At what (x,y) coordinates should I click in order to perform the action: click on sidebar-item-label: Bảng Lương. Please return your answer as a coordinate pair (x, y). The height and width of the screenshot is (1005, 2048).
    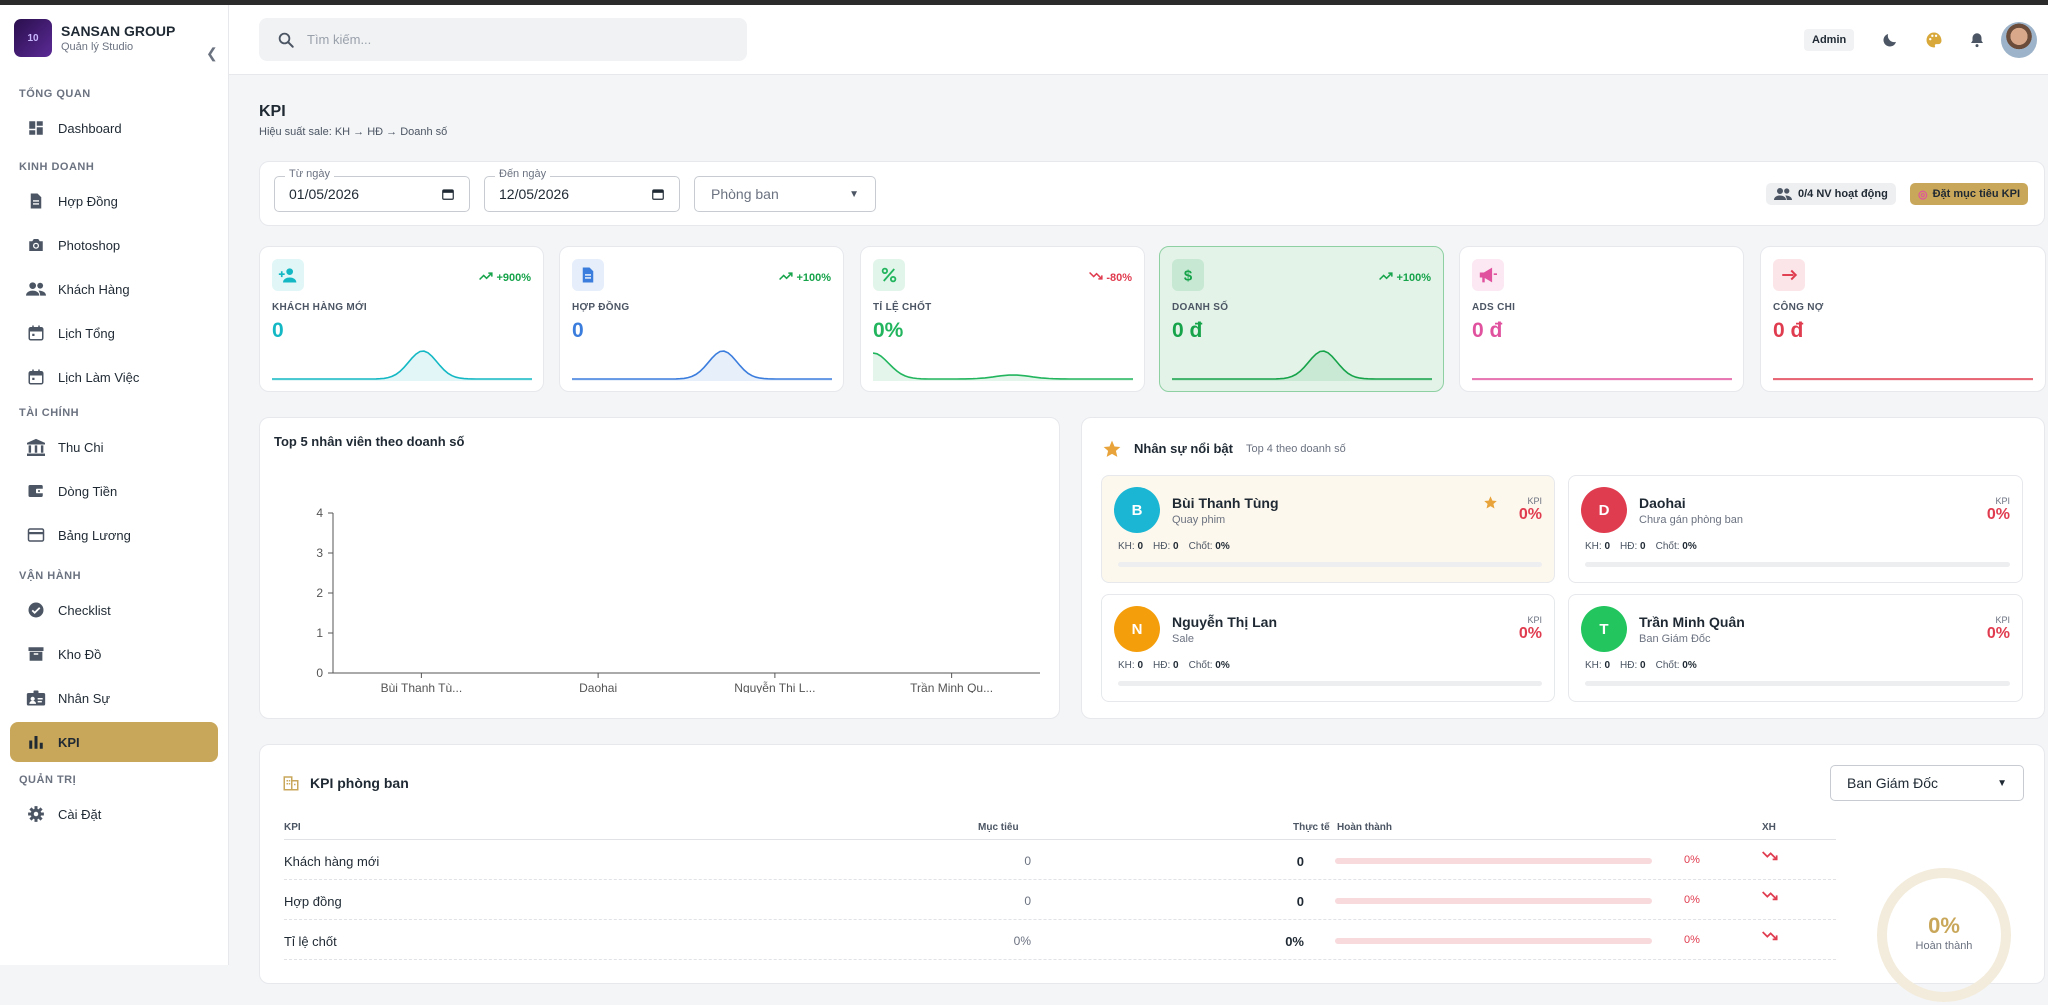
    Looking at the image, I should click on (94, 535).